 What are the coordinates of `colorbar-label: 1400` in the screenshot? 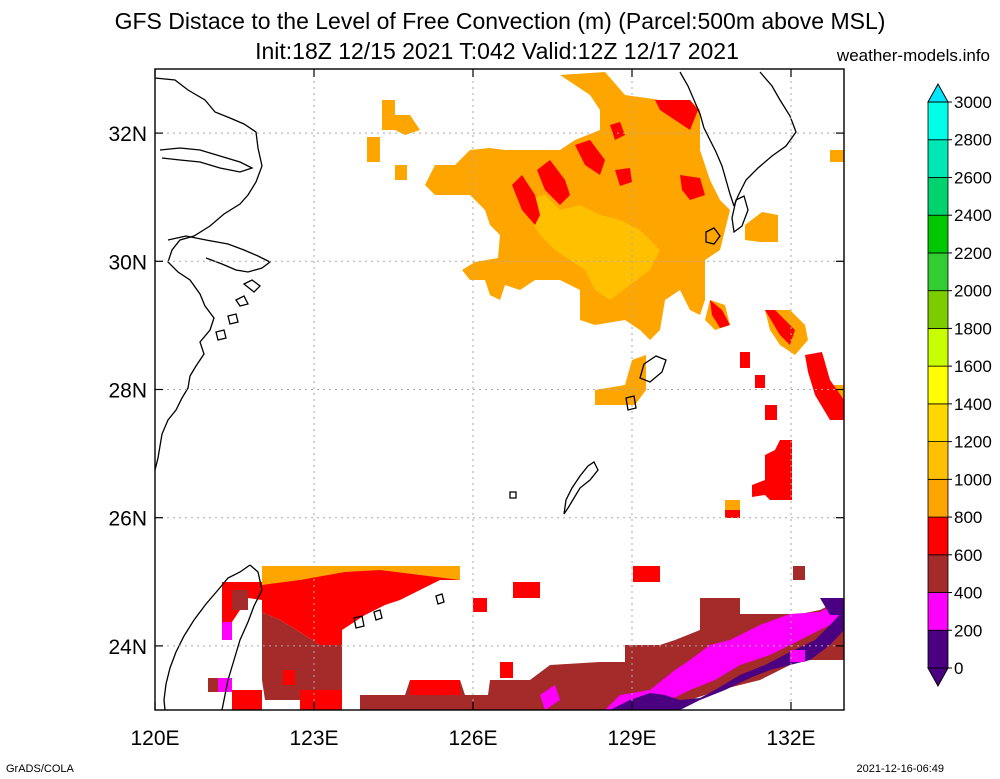 It's located at (973, 404).